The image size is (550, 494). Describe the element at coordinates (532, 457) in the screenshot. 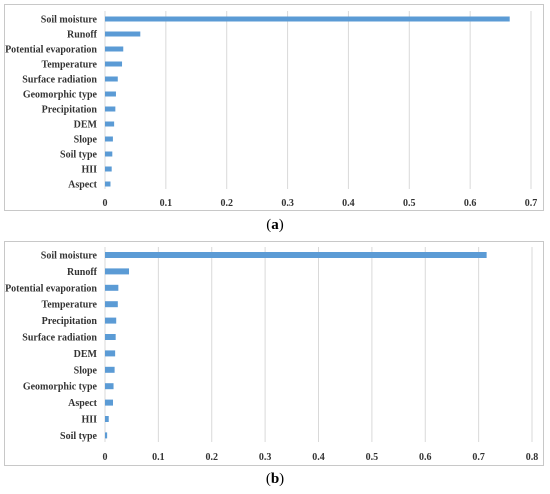

I see `x-tick-label: 0.8` at that location.